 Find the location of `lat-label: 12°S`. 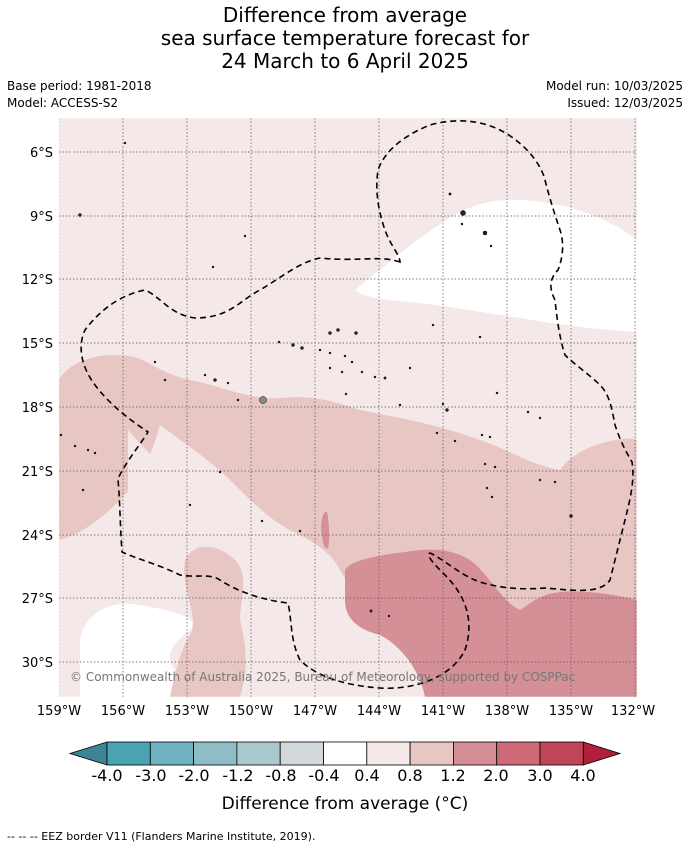

lat-label: 12°S is located at coordinates (37, 280).